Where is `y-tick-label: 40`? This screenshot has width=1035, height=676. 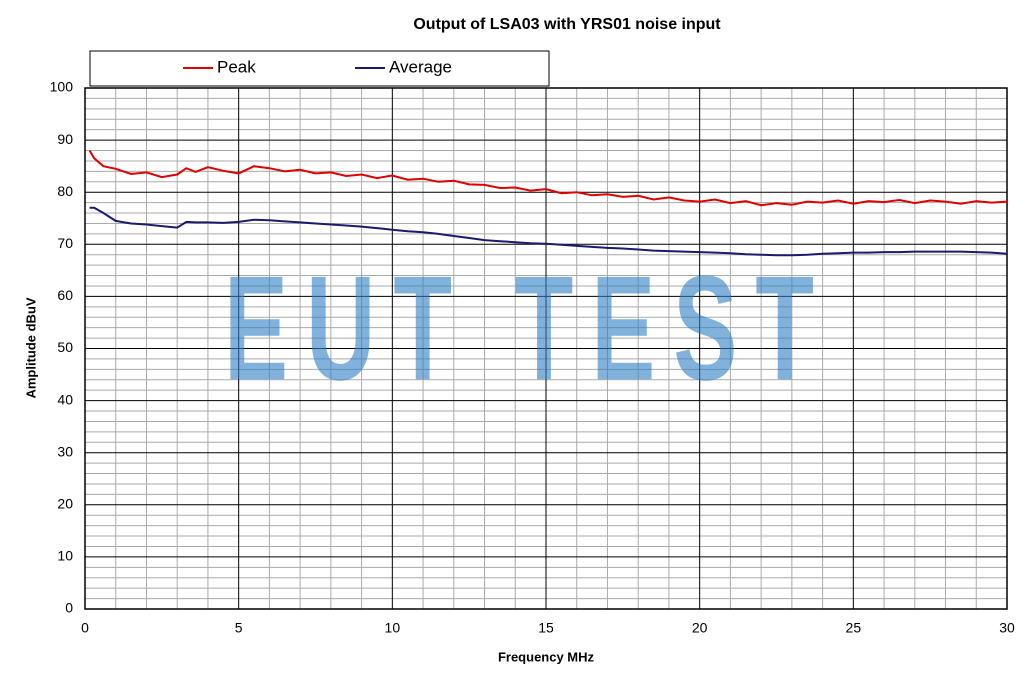
y-tick-label: 40 is located at coordinates (65, 399).